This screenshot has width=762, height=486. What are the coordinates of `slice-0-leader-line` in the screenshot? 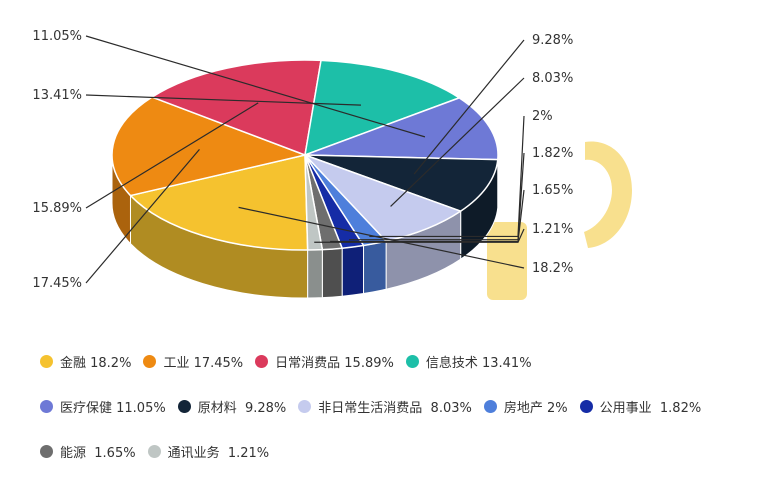 It's located at (381, 237).